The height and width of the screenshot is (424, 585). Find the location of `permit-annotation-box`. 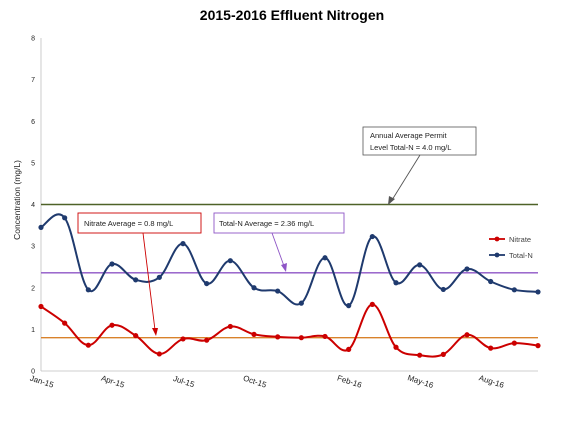

permit-annotation-box is located at coordinates (419, 141).